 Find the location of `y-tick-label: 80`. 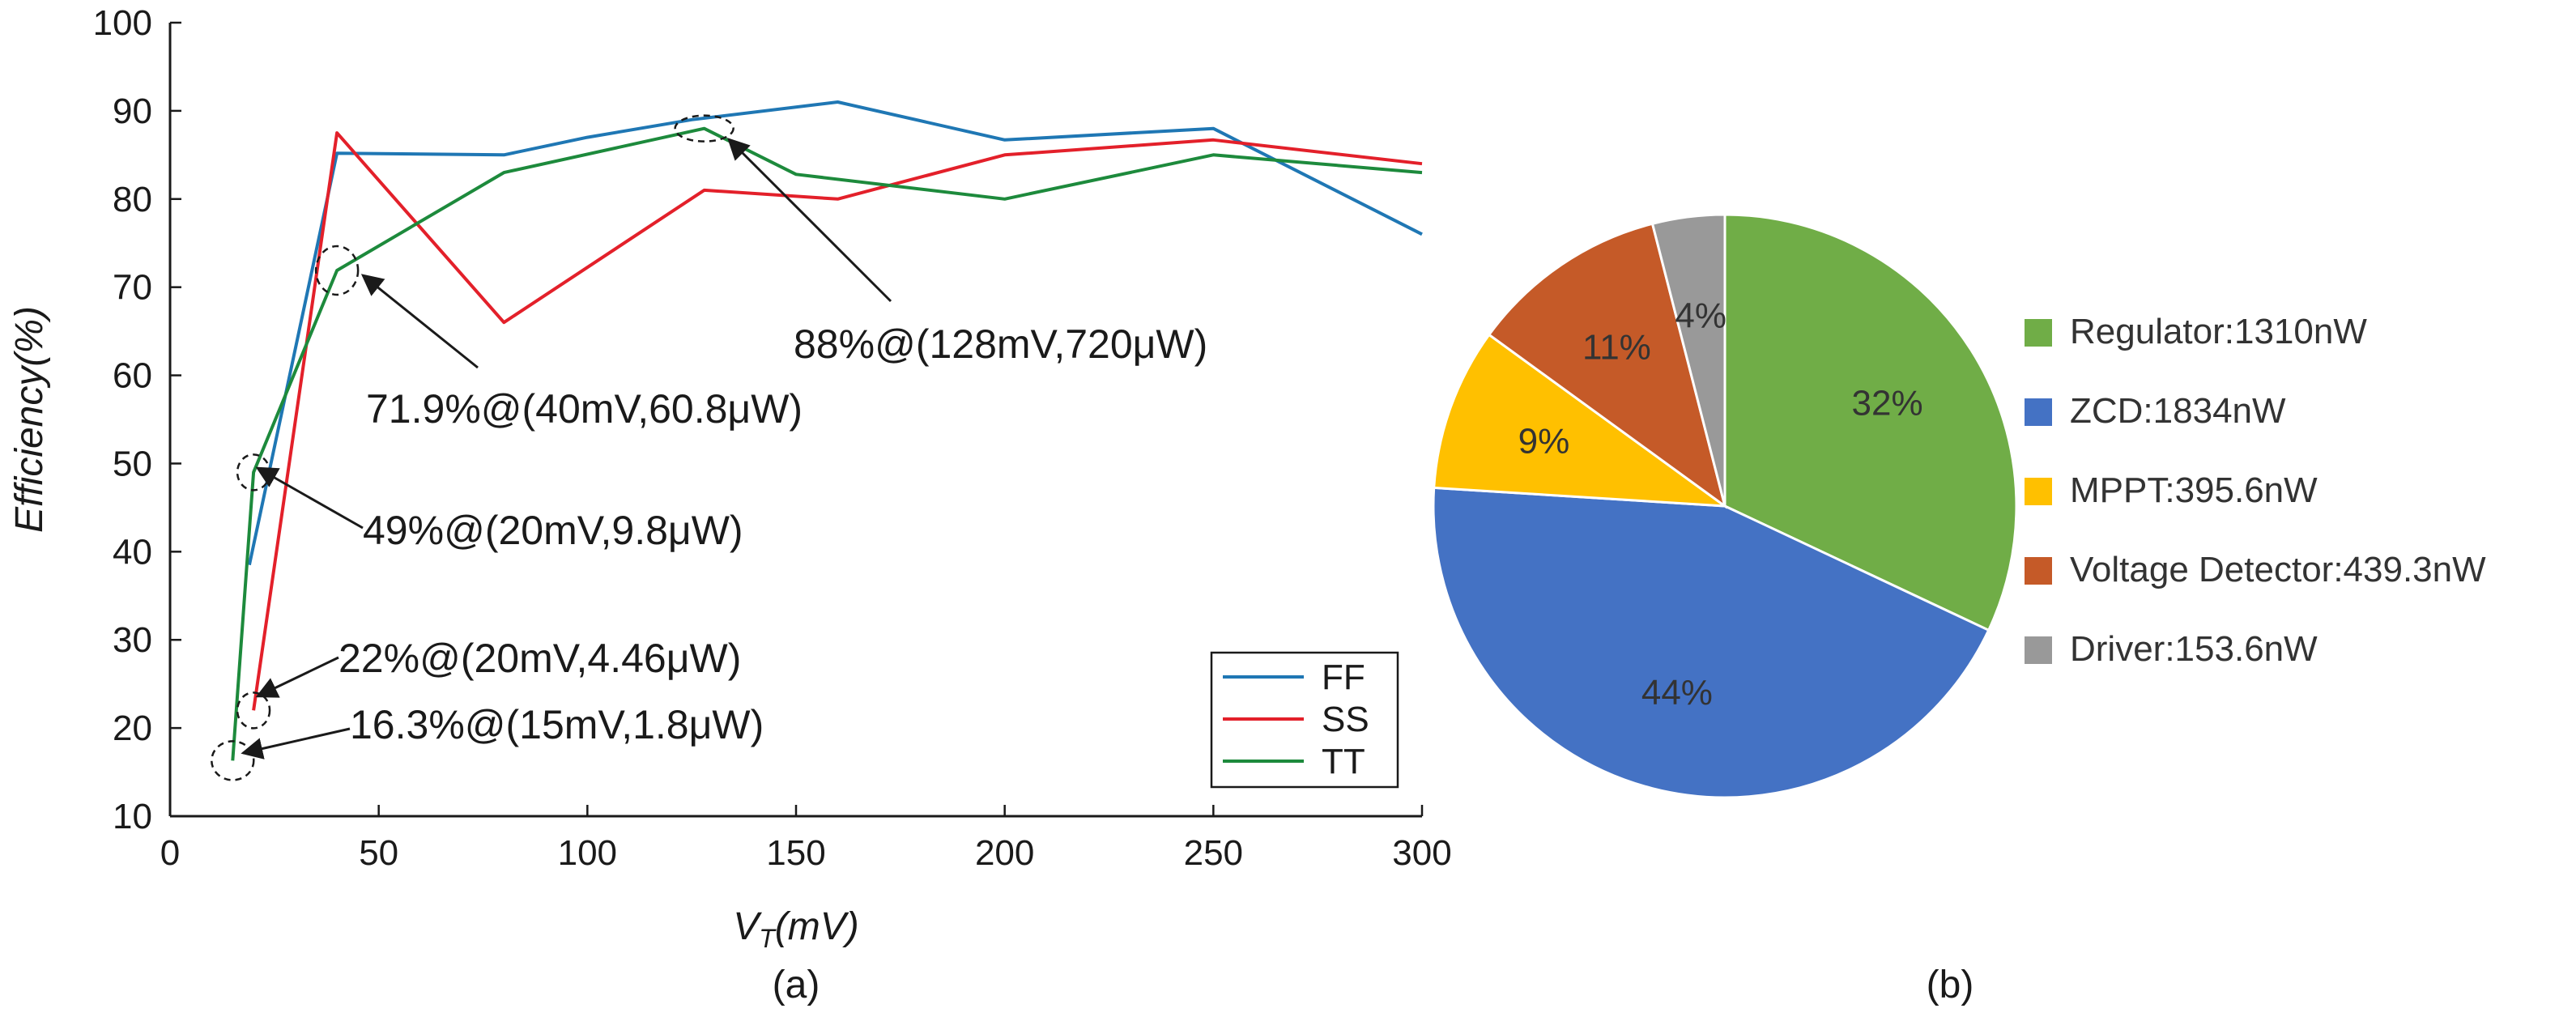

y-tick-label: 80 is located at coordinates (132, 199).